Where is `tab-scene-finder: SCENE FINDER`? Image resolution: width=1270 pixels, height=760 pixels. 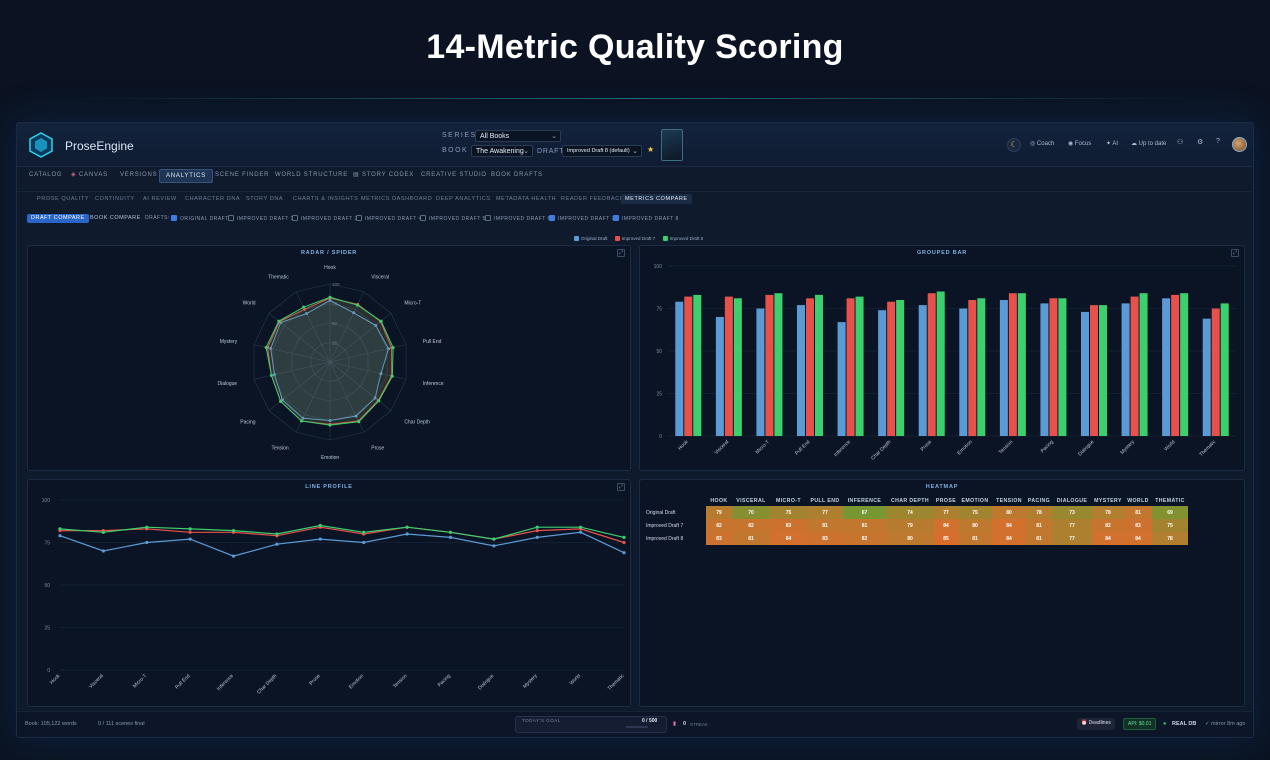
tab-scene-finder: SCENE FINDER is located at coordinates (242, 175).